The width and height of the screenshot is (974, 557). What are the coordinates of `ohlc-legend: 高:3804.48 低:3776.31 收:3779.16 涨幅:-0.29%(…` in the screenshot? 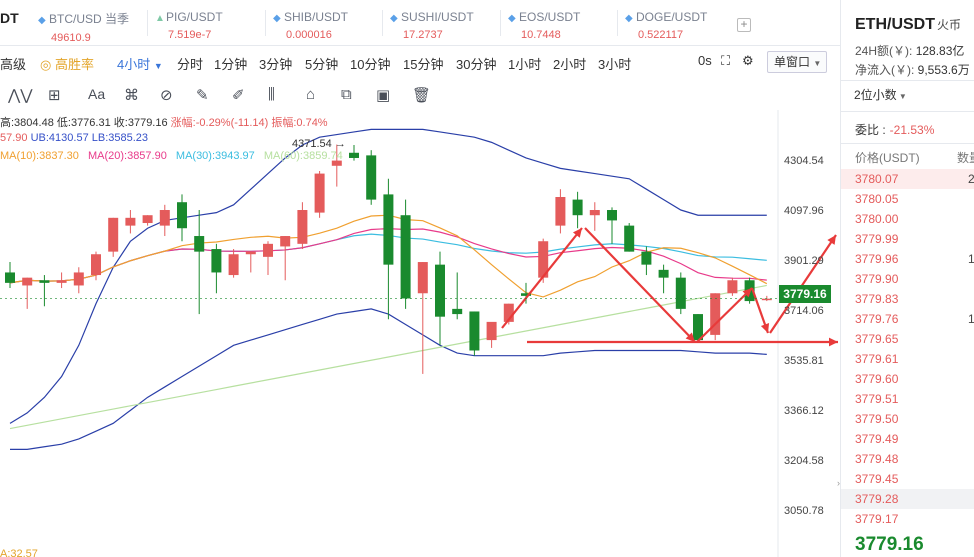 It's located at (164, 123).